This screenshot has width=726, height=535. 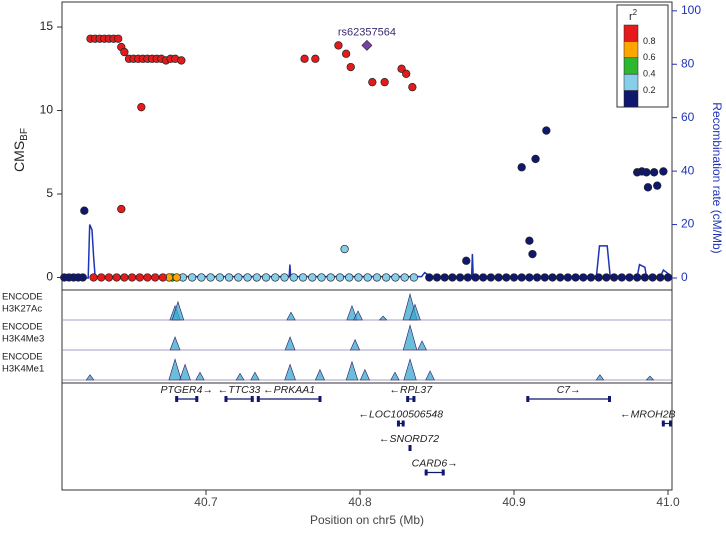 I want to click on y2-tick-label: 100, so click(x=691, y=10).